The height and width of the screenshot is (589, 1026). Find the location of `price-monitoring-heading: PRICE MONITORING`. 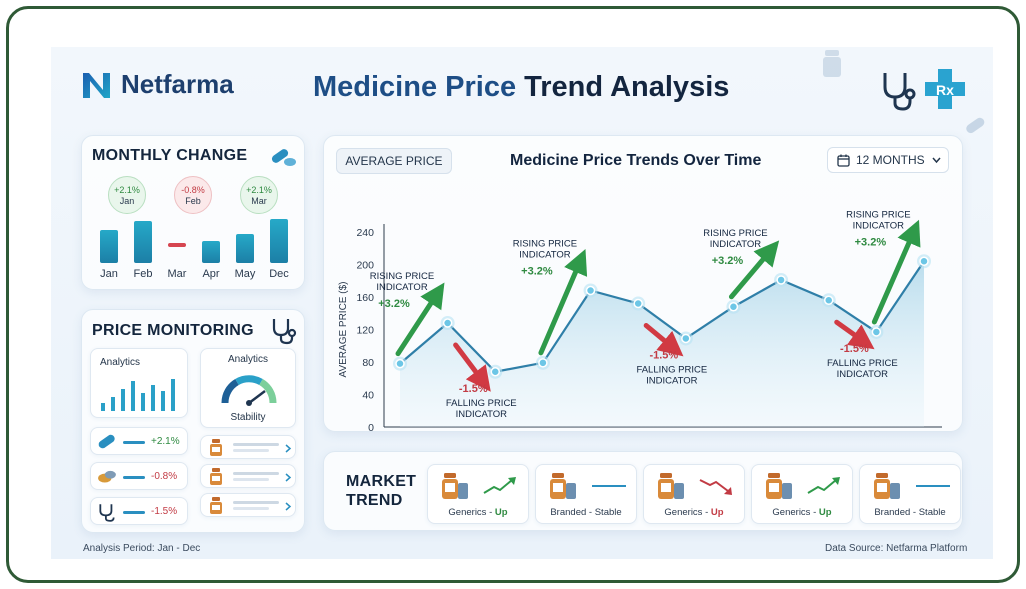

price-monitoring-heading: PRICE MONITORING is located at coordinates (173, 330).